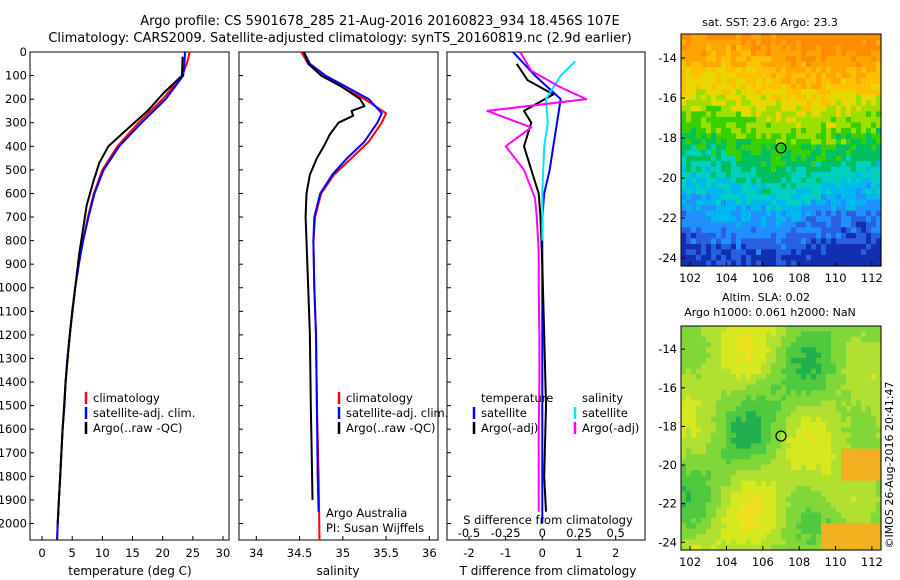 The width and height of the screenshot is (900, 580). What do you see at coordinates (690, 278) in the screenshot?
I see `map-x-tick-label: 102` at bounding box center [690, 278].